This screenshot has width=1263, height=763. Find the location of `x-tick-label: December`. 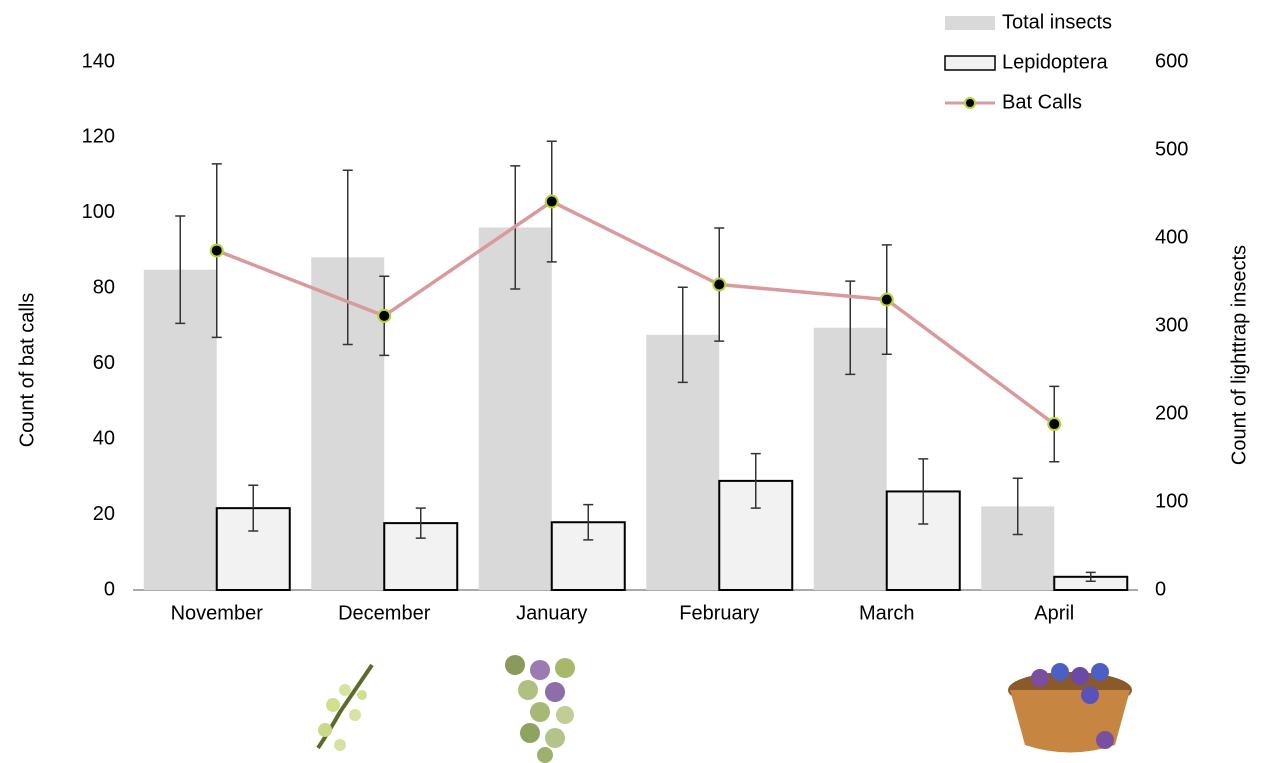

x-tick-label: December is located at coordinates (384, 613).